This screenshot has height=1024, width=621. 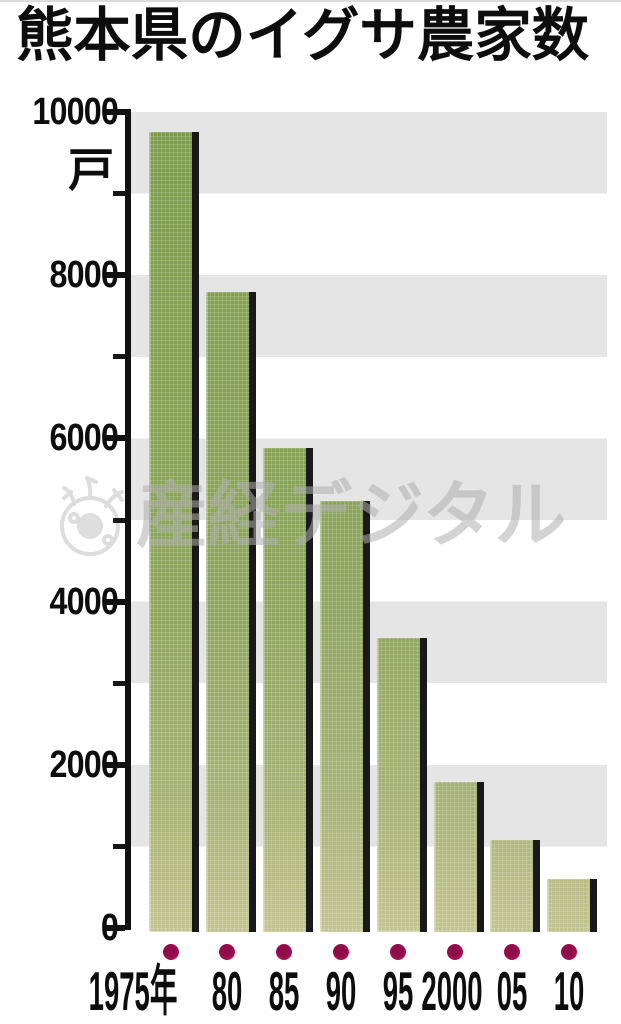 What do you see at coordinates (84, 764) in the screenshot?
I see `y-tick-label: 2000` at bounding box center [84, 764].